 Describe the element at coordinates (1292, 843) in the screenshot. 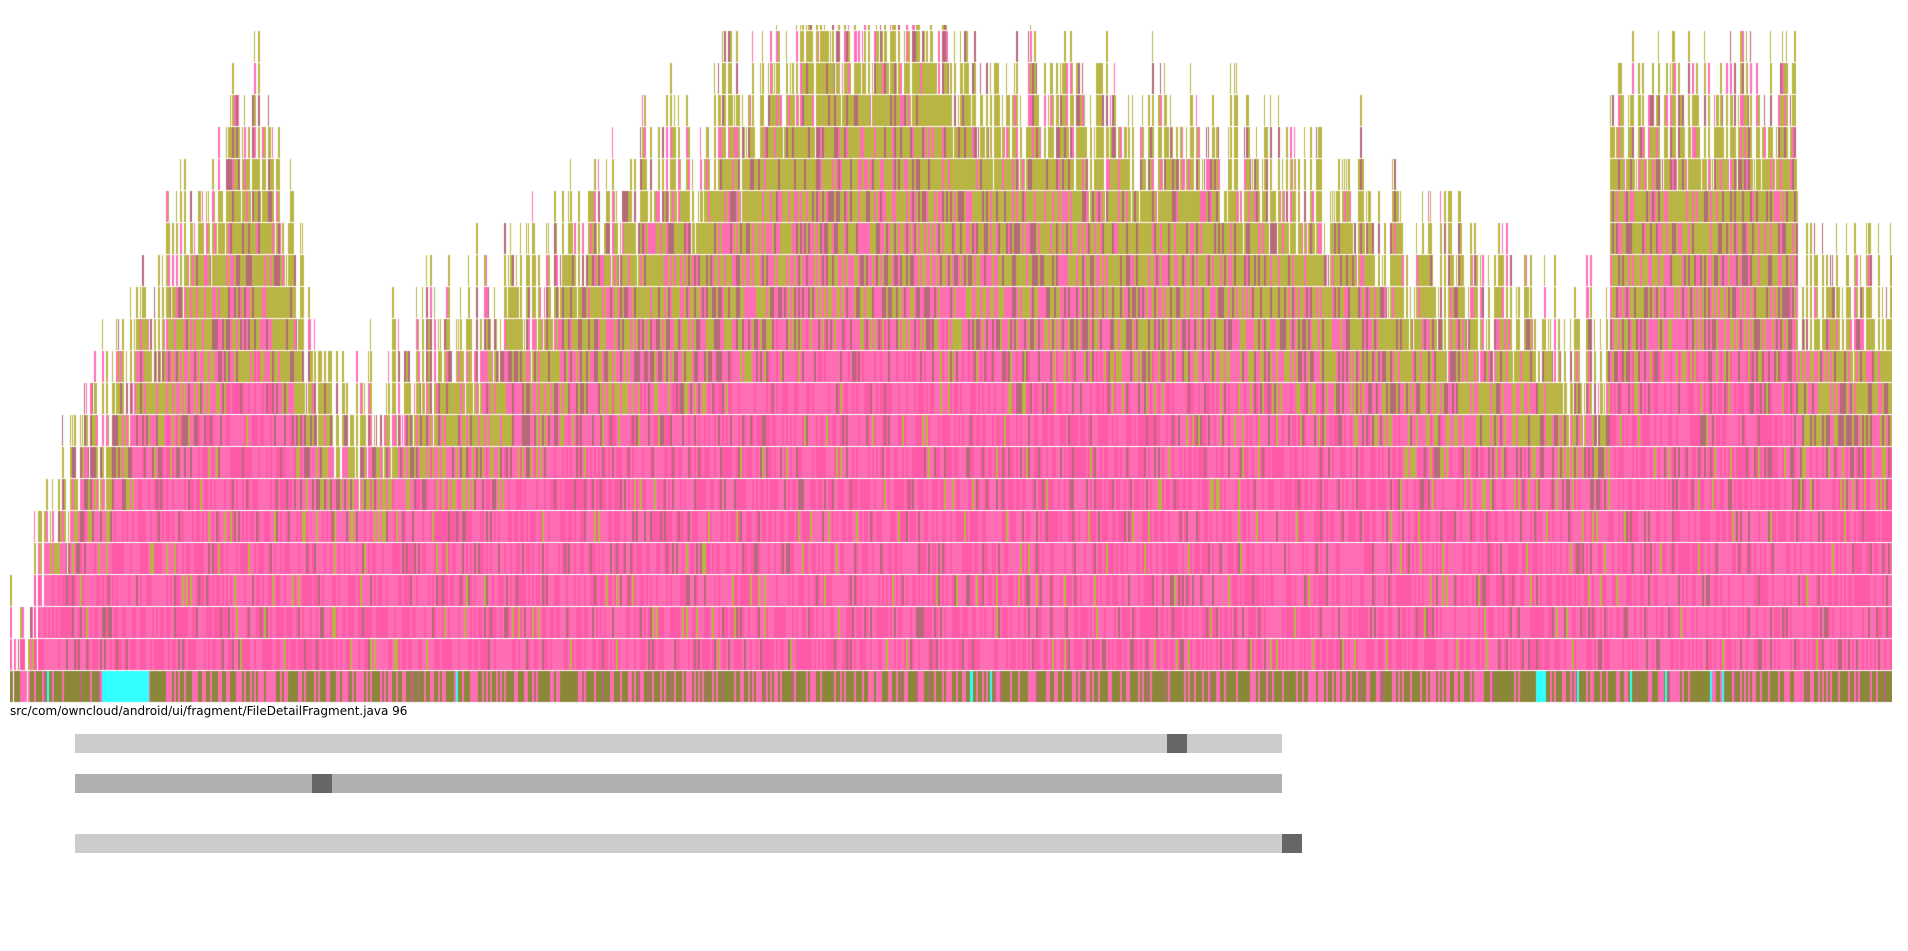

I see `slider-bottom-thumb` at that location.